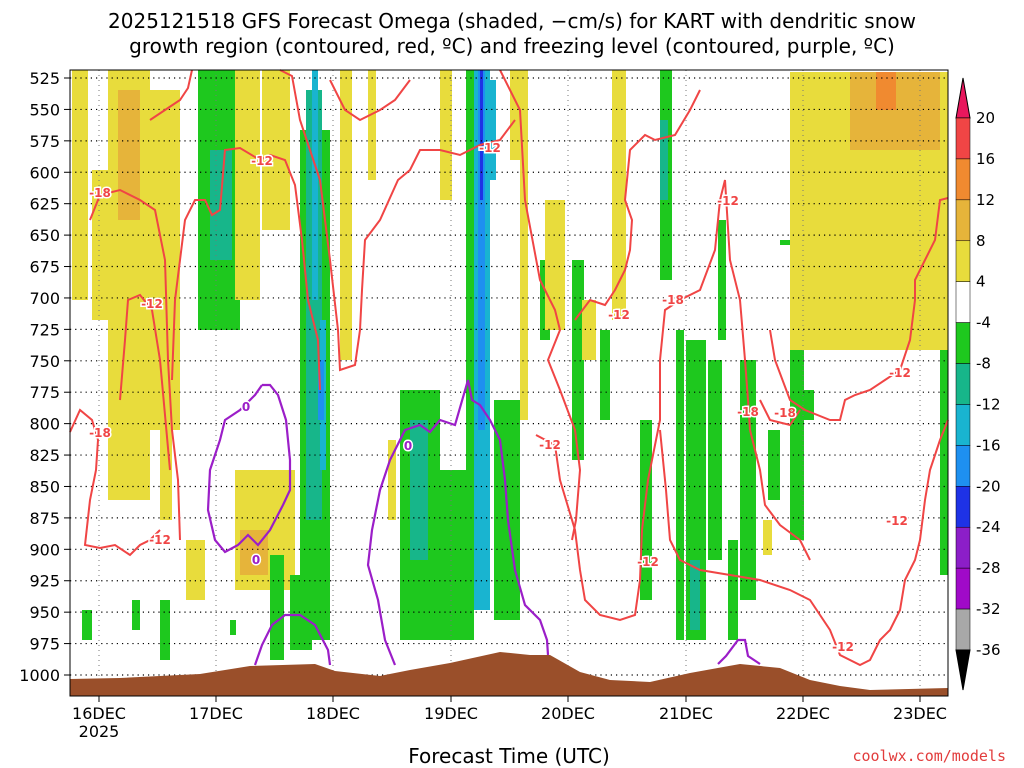 The height and width of the screenshot is (768, 1024). What do you see at coordinates (44, 298) in the screenshot?
I see `y-tick-label: 700` at bounding box center [44, 298].